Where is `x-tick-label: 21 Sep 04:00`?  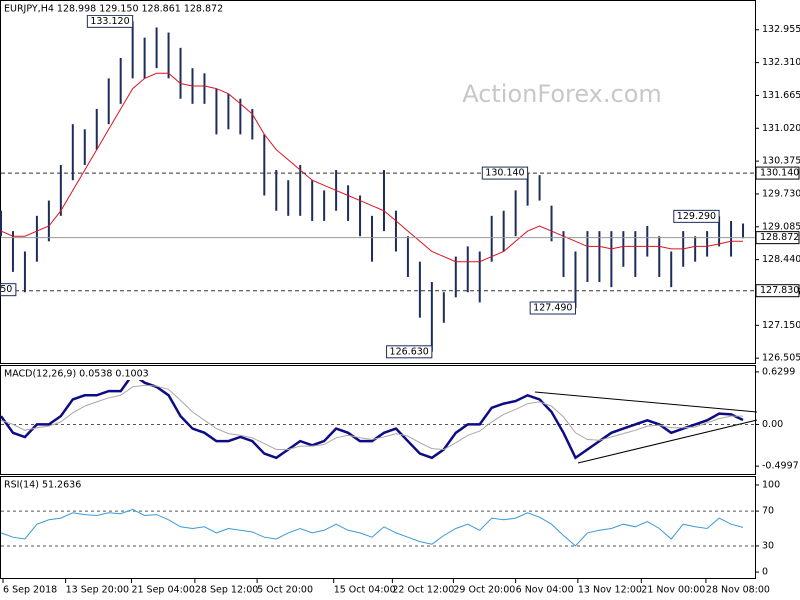 x-tick-label: 21 Sep 04:00 is located at coordinates (162, 590).